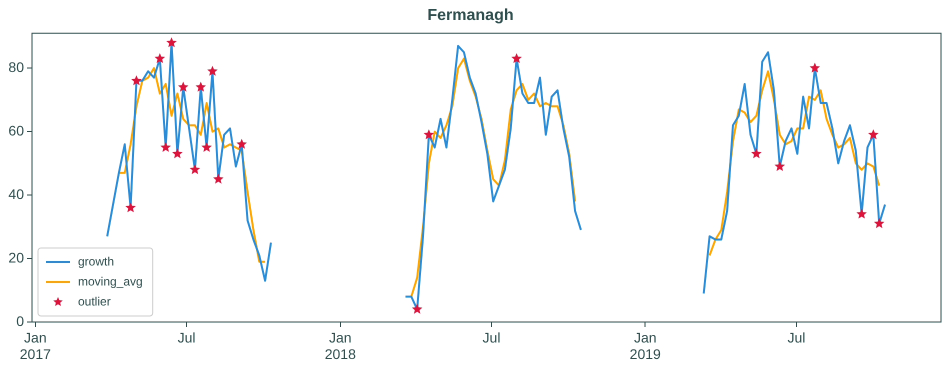  What do you see at coordinates (340, 345) in the screenshot?
I see `x-tick-label: Jan 2018` at bounding box center [340, 345].